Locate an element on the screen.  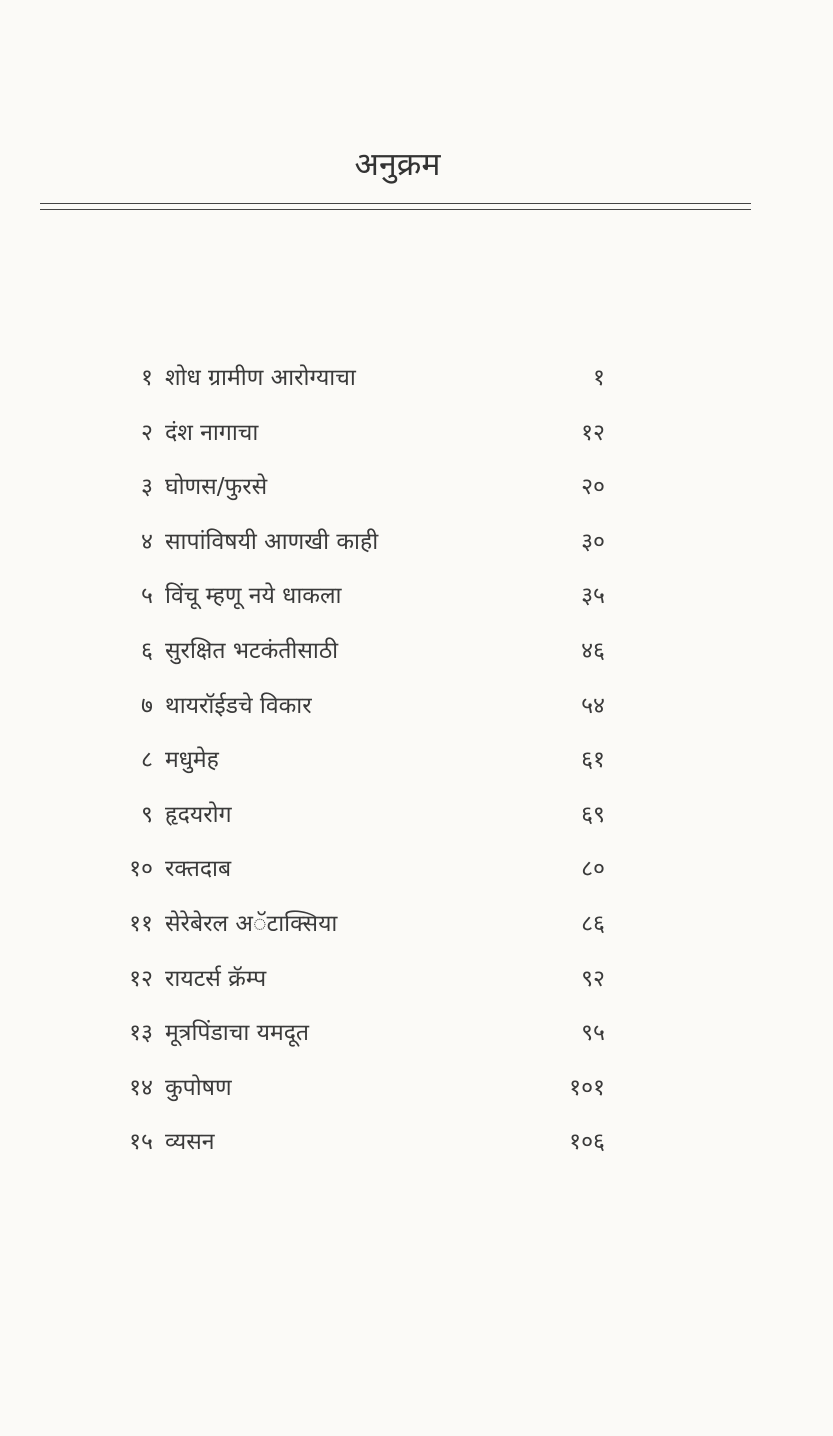
entry-number: ११ is located at coordinates (141, 924).